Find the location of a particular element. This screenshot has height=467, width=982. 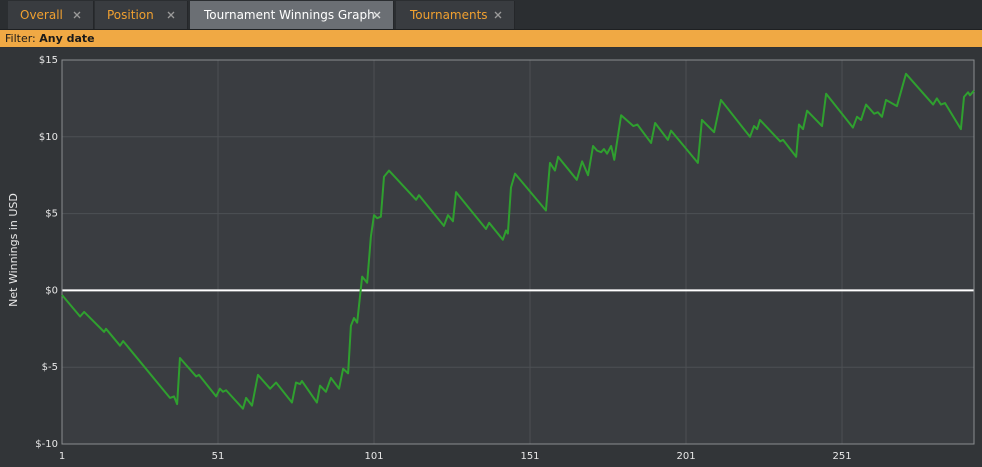

tab-label: Position is located at coordinates (130, 15).